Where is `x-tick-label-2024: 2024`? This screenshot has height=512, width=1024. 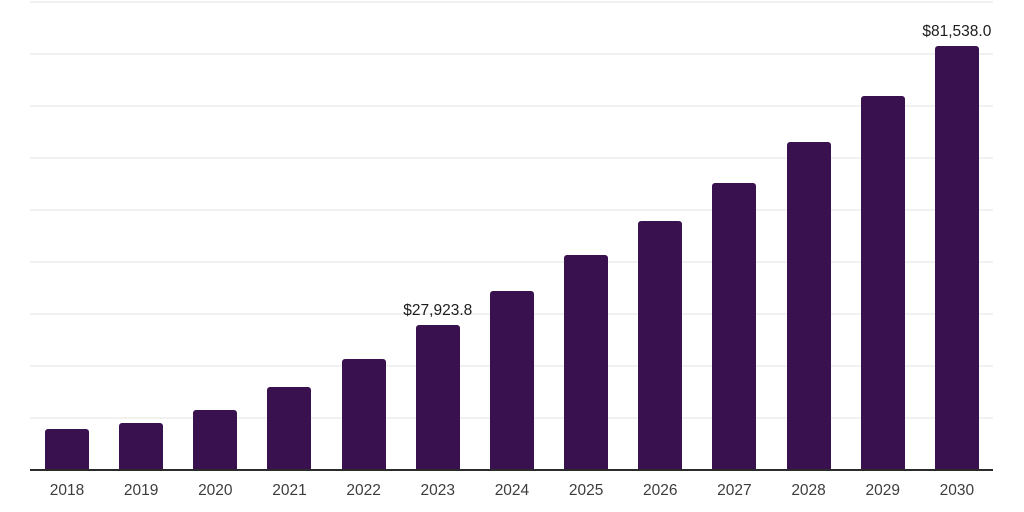 x-tick-label-2024: 2024 is located at coordinates (512, 490).